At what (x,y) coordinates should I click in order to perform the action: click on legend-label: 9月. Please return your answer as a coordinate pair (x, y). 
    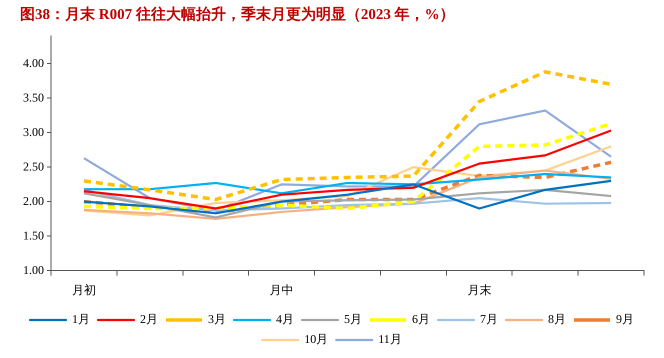
    Looking at the image, I should click on (625, 319).